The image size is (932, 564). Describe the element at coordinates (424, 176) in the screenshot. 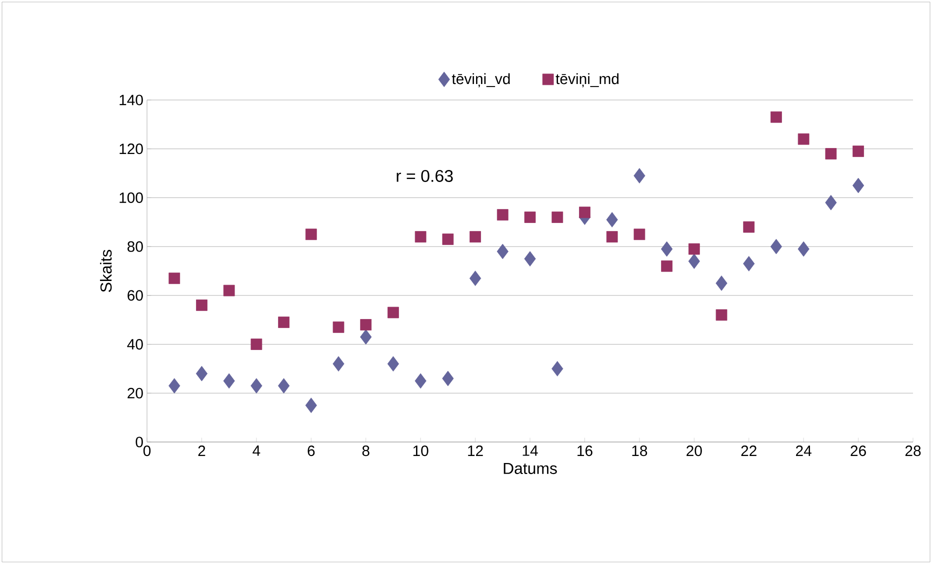

I see `annotation: r = 0.63` at that location.